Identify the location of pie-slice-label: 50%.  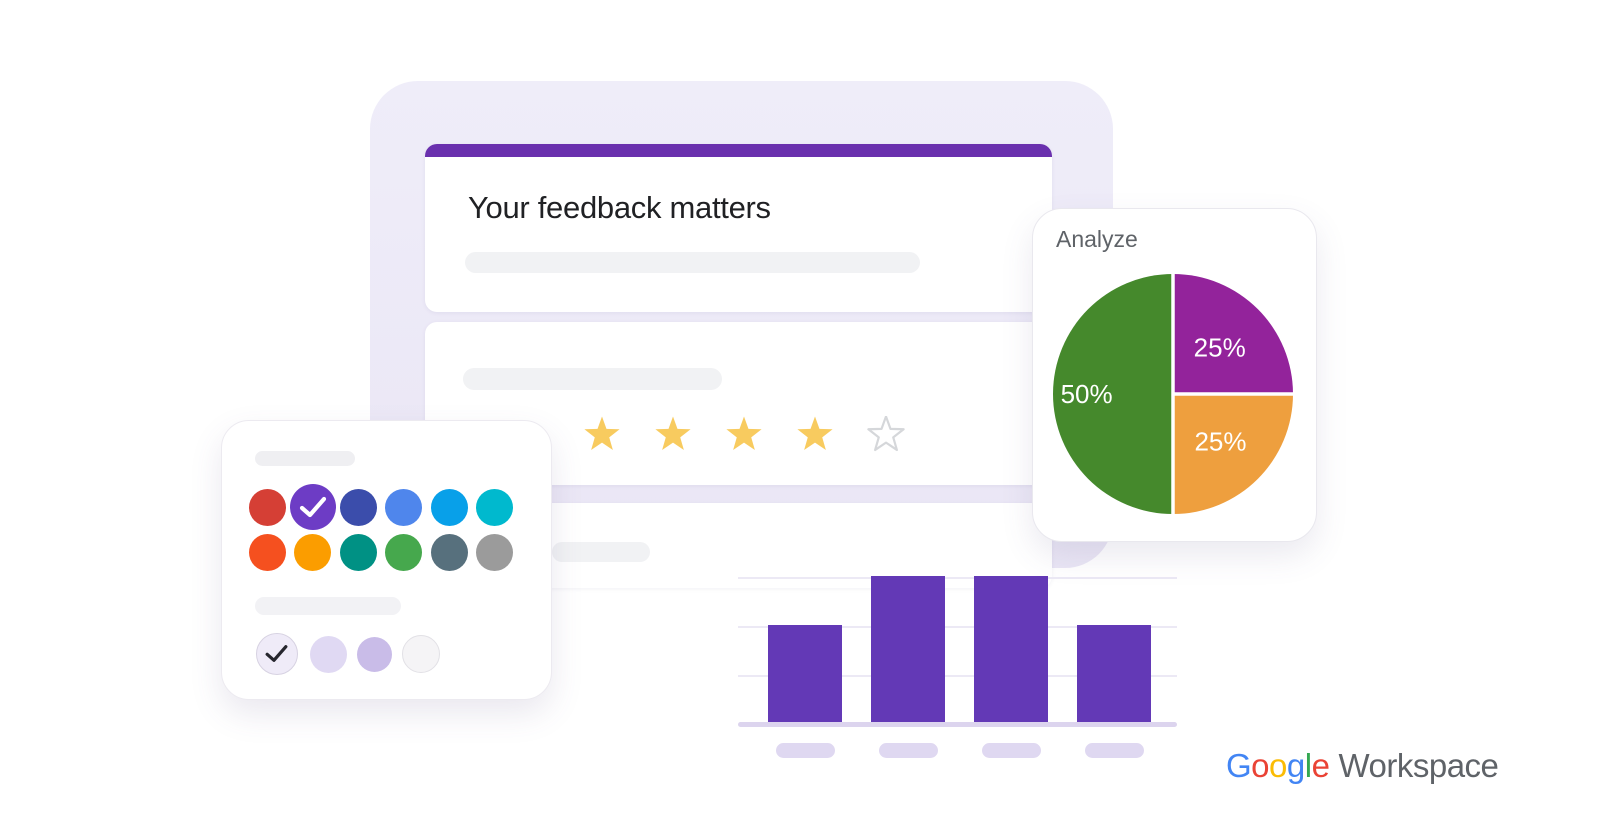
(1087, 394).